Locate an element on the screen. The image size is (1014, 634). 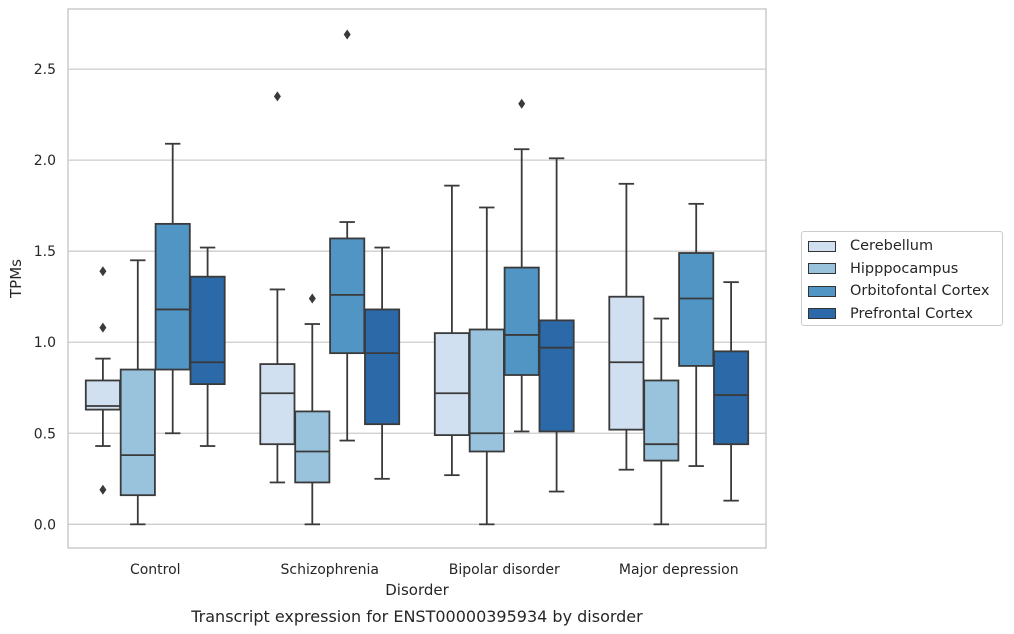
y-tick-label: 0.5 is located at coordinates (45, 434).